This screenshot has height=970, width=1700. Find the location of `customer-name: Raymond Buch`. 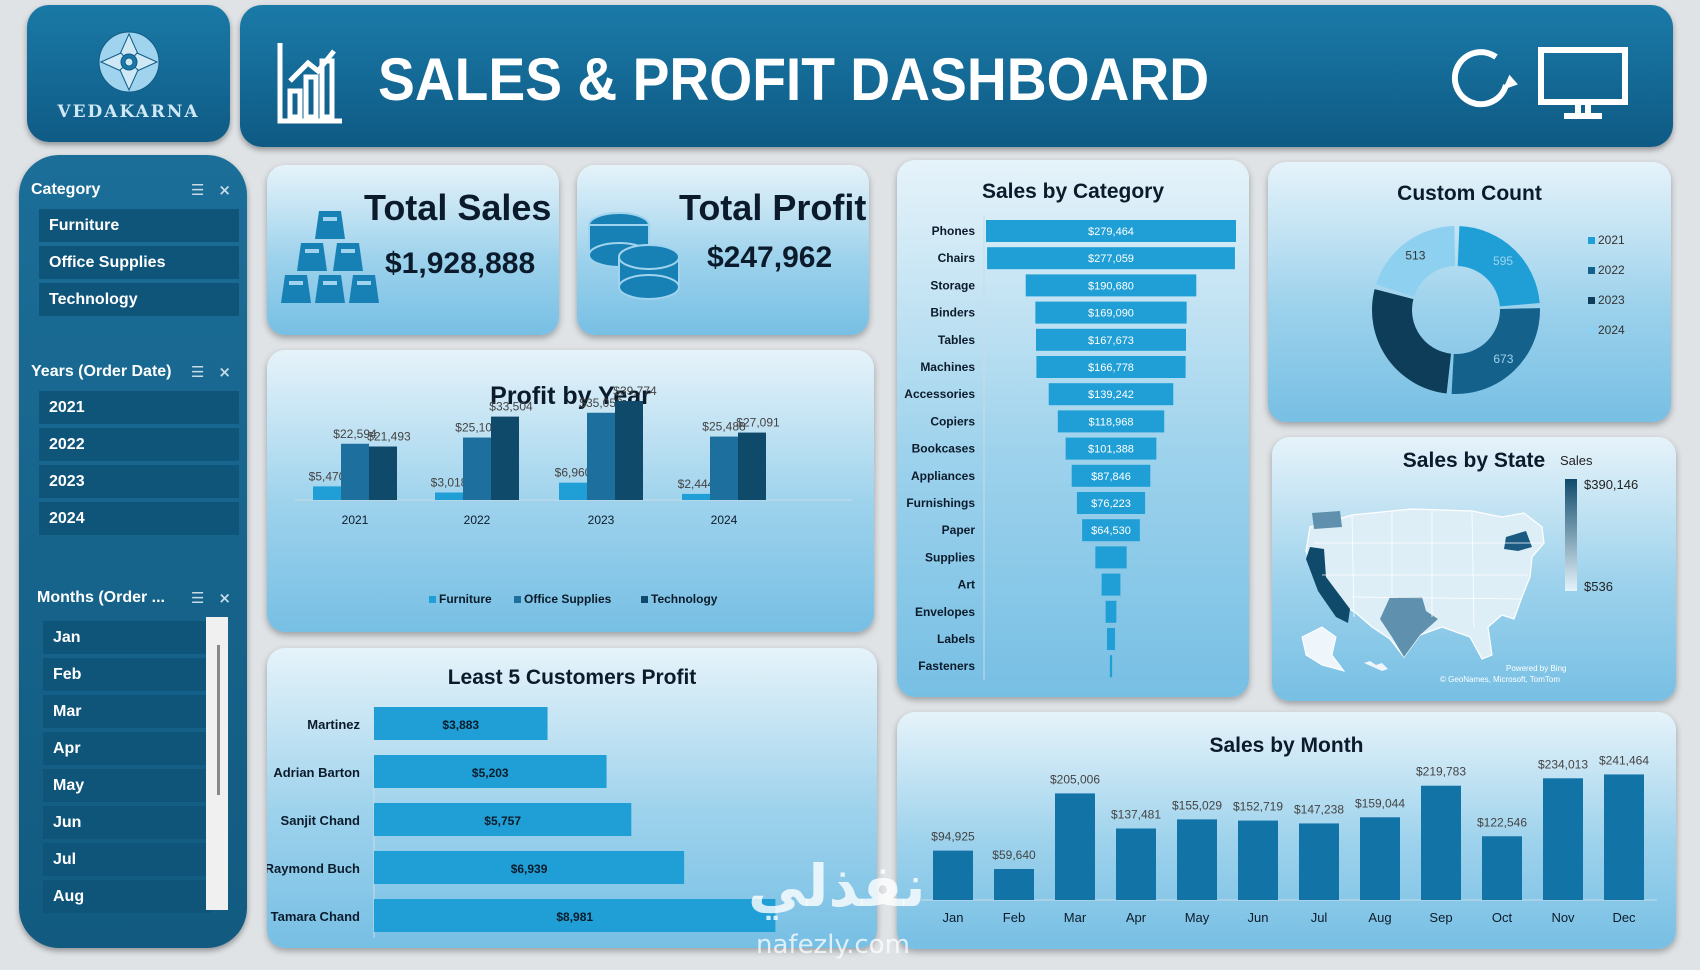

customer-name: Raymond Buch is located at coordinates (313, 868).